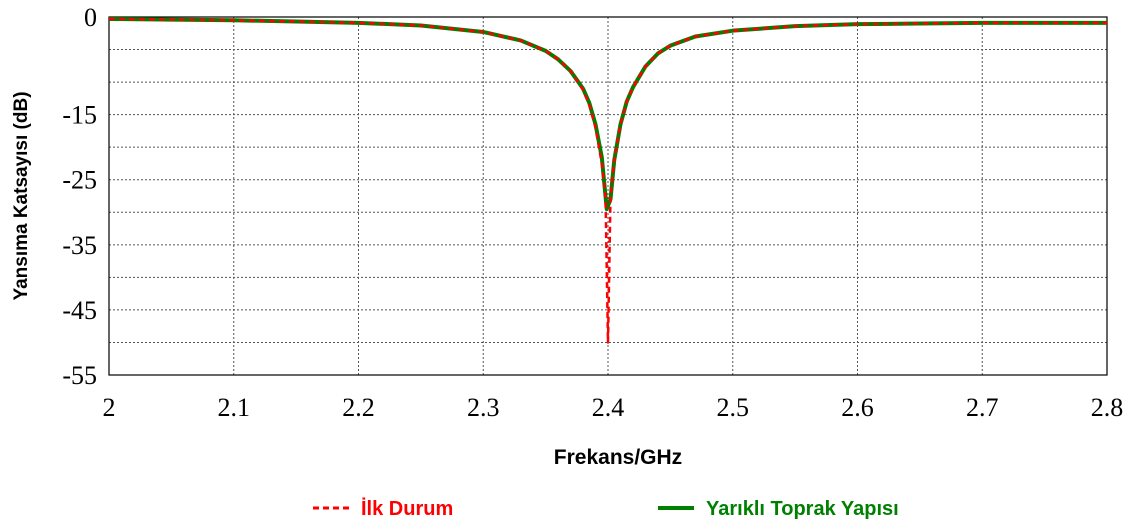 This screenshot has width=1135, height=527. Describe the element at coordinates (1107, 407) in the screenshot. I see `x-tick-label: 2.8` at that location.